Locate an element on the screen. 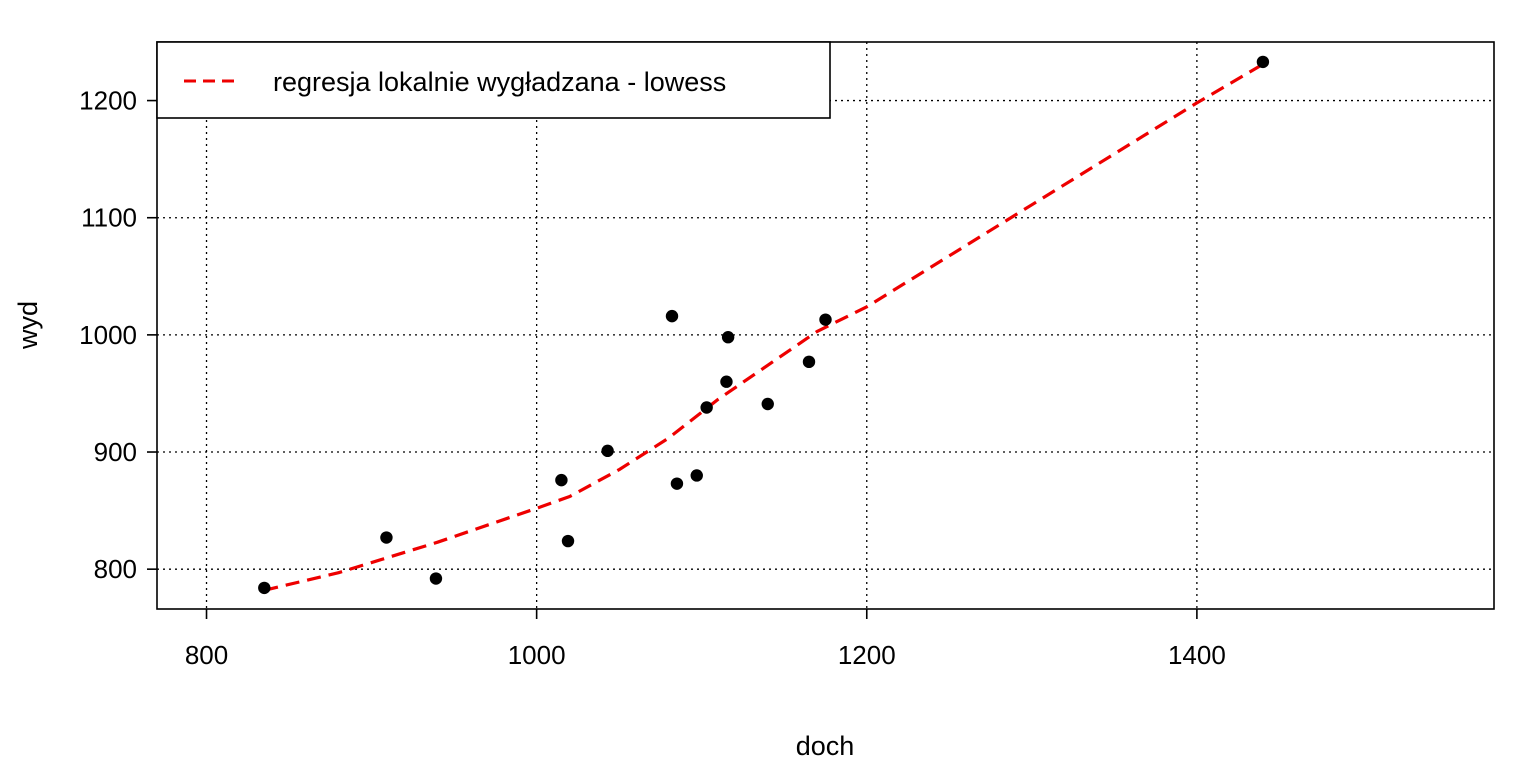 This screenshot has width=1536, height=768. x-tick-label: 1400 is located at coordinates (1197, 655).